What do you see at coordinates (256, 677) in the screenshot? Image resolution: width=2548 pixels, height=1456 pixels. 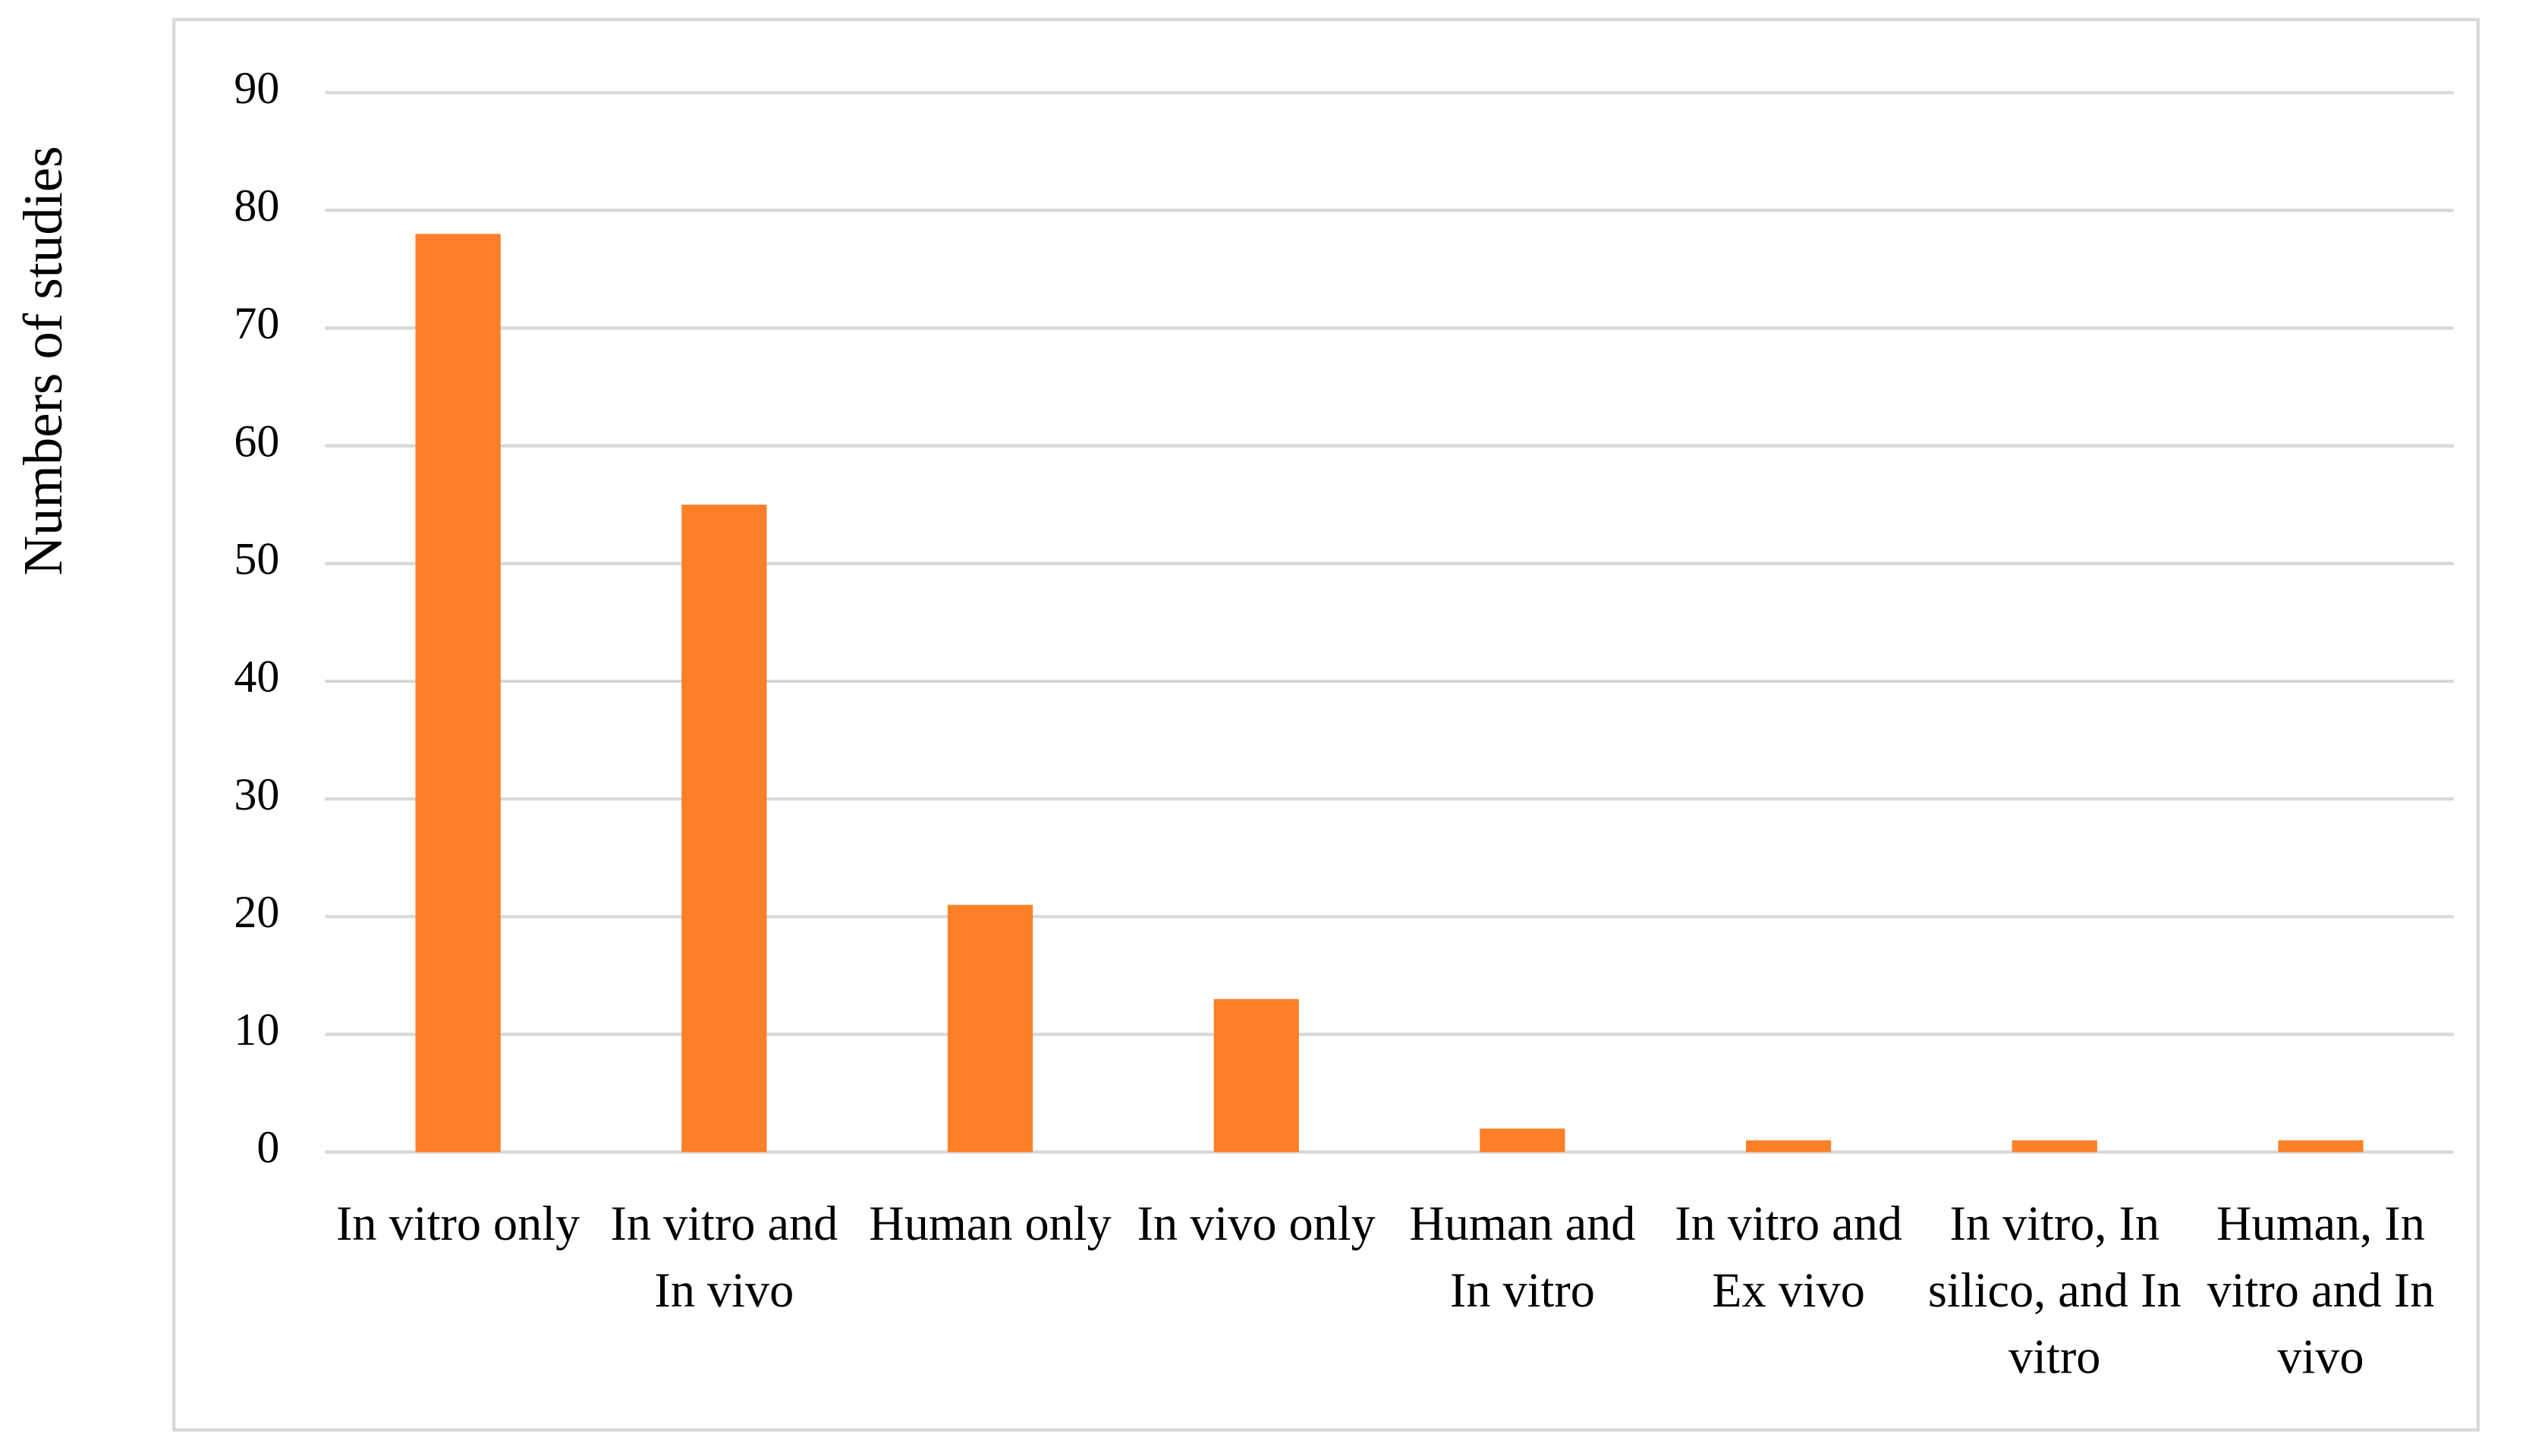 I see `y-tick-label: 40` at bounding box center [256, 677].